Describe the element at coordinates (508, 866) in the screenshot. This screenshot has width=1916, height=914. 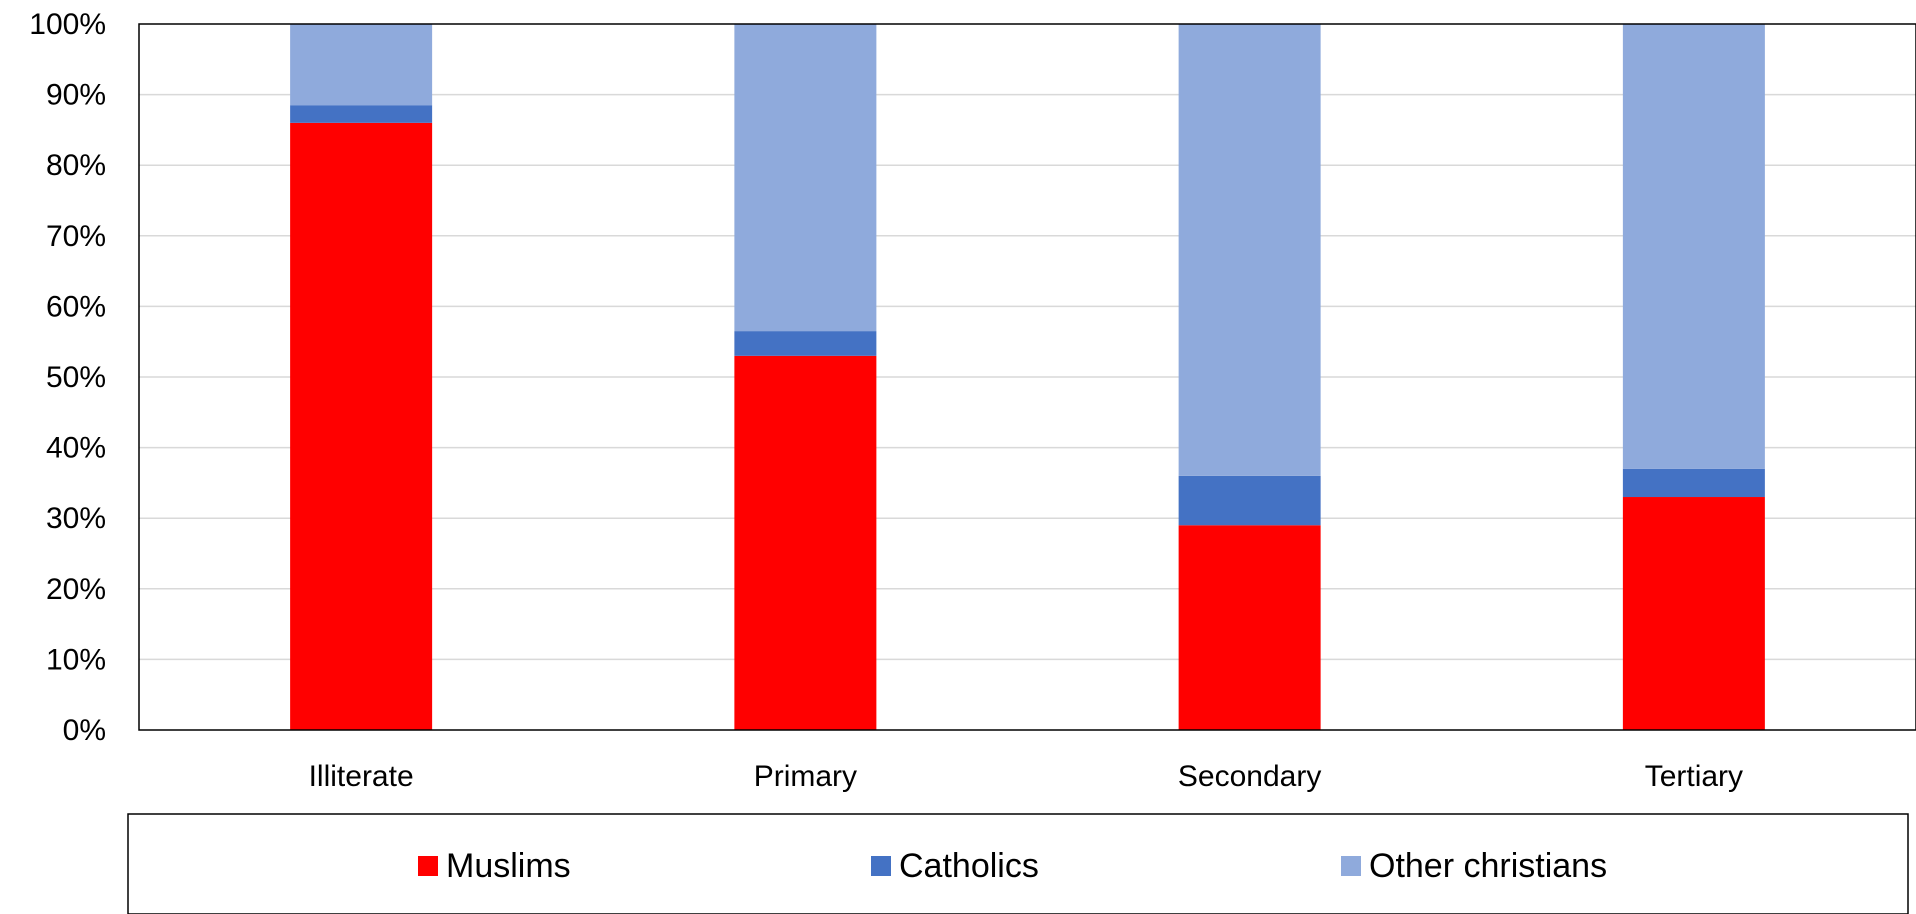
I see `legend-label: Muslims` at that location.